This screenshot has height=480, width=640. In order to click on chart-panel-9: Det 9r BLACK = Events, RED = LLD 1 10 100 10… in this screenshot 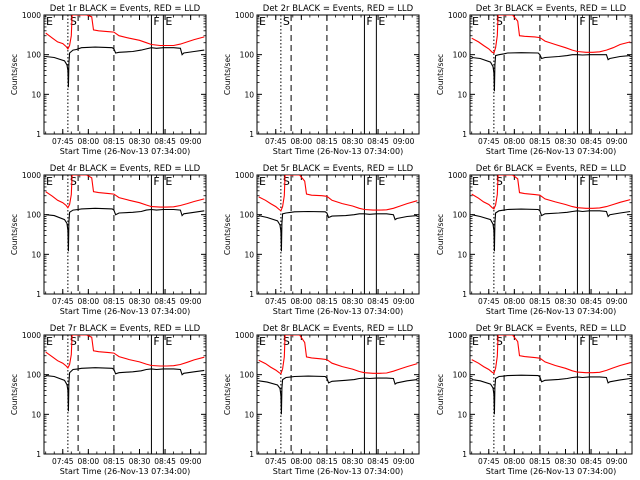, I will do `click(534, 400)`.